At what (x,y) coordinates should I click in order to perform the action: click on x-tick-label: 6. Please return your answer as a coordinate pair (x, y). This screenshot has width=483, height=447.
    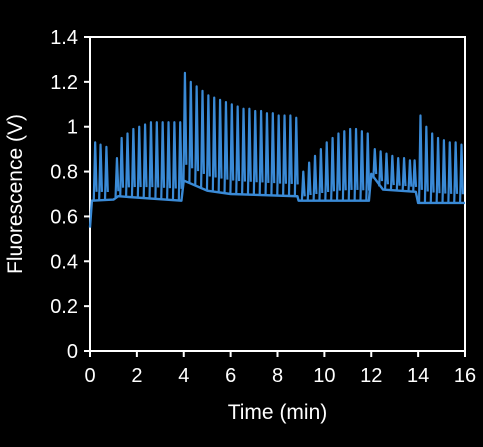
    Looking at the image, I should click on (230, 376).